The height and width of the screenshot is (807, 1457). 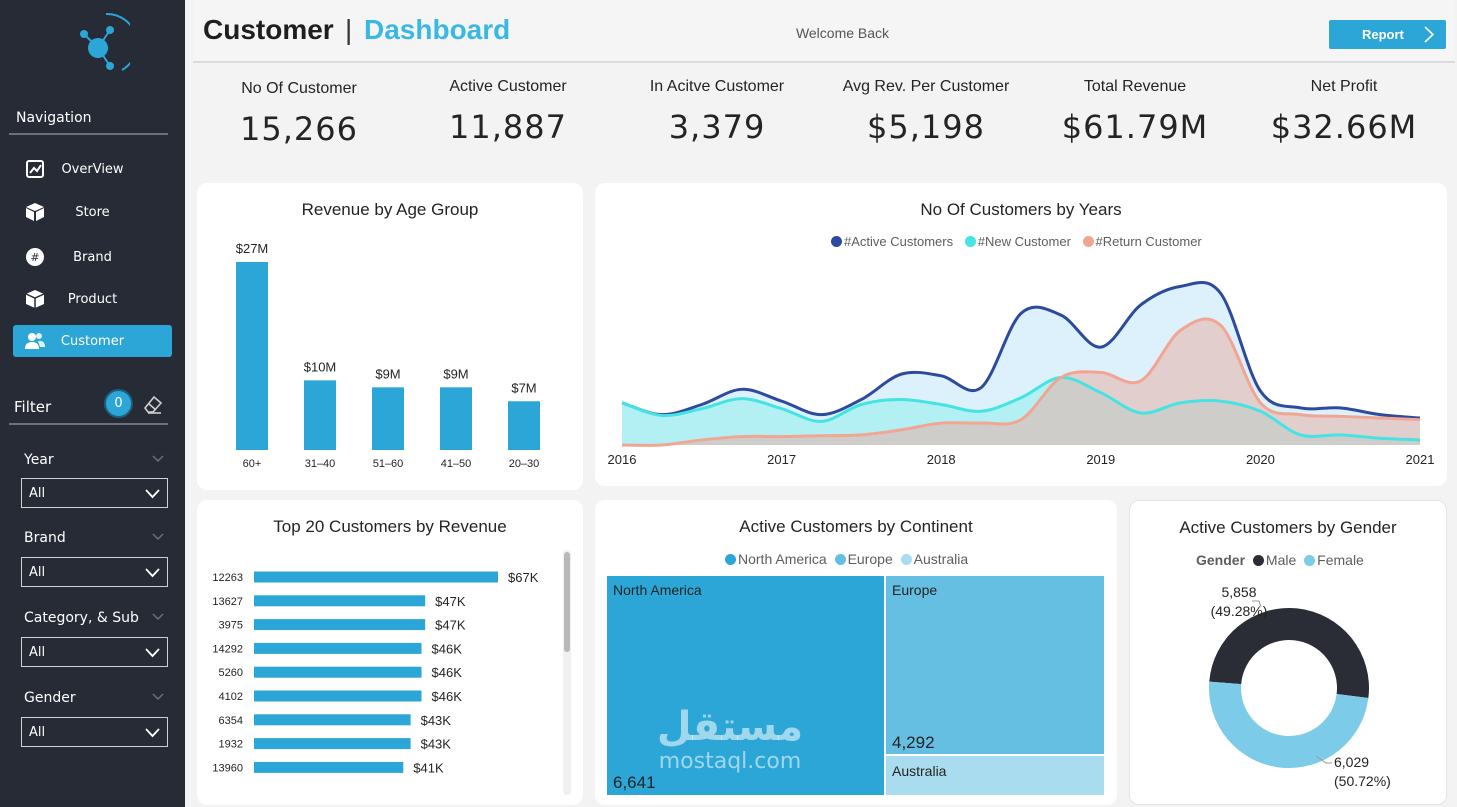 I want to click on year-select: All, so click(x=94, y=493).